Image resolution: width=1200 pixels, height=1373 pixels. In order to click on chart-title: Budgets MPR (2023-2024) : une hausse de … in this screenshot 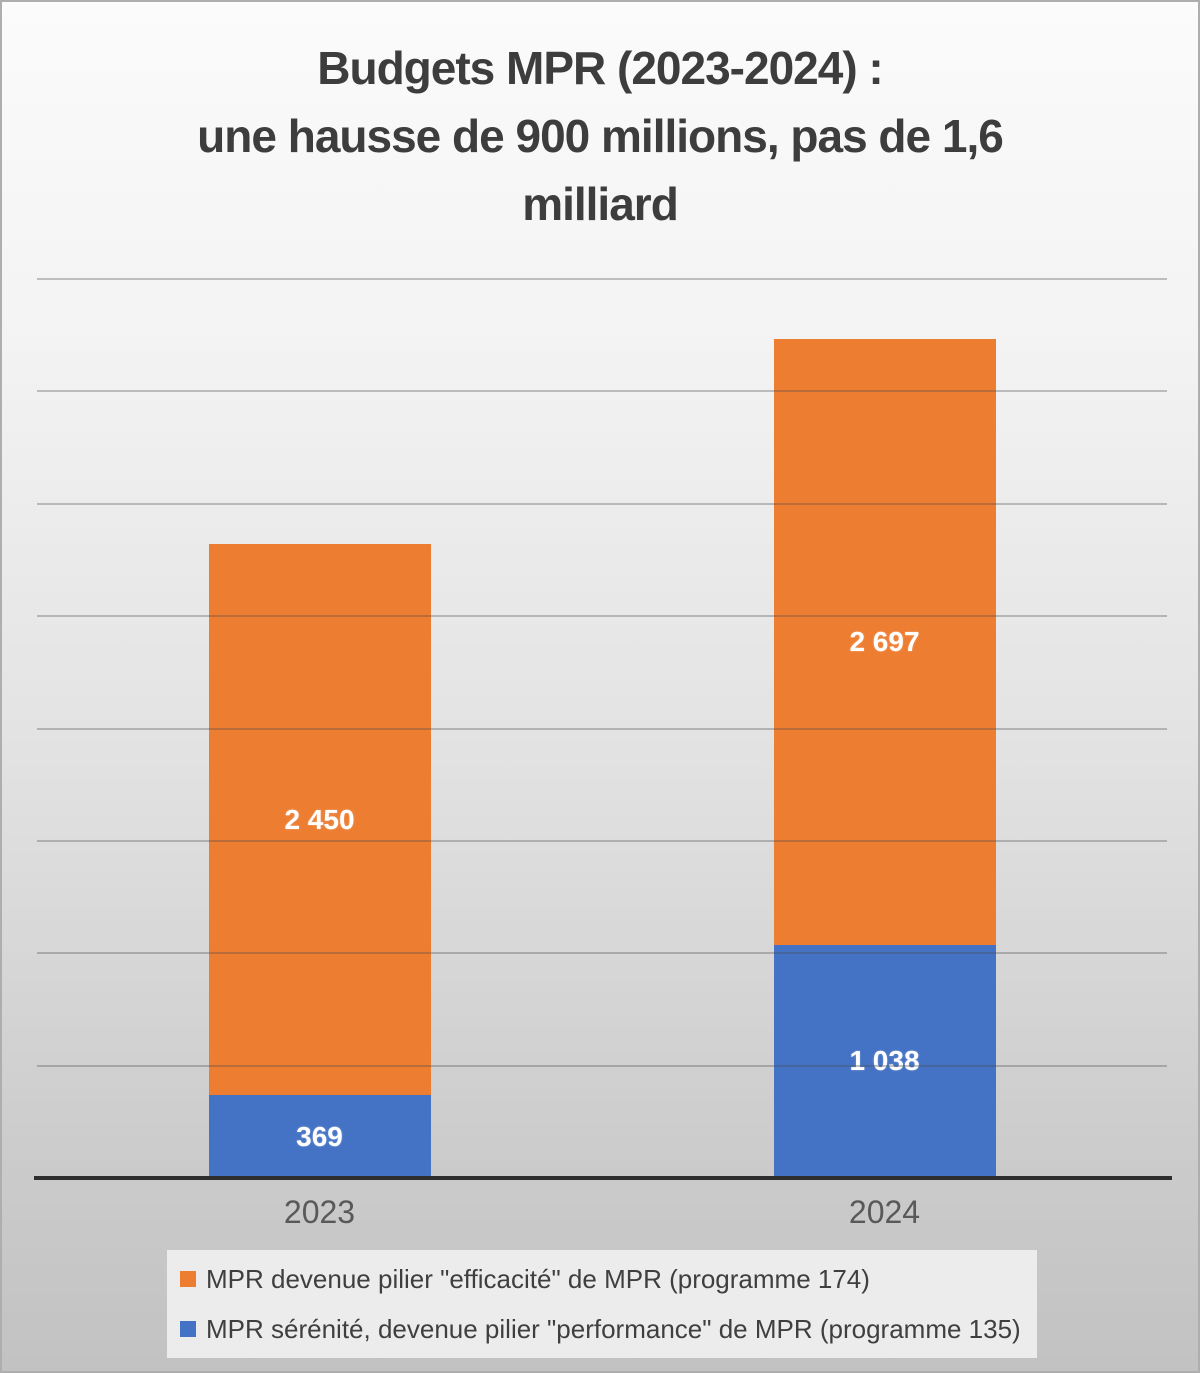, I will do `click(600, 136)`.